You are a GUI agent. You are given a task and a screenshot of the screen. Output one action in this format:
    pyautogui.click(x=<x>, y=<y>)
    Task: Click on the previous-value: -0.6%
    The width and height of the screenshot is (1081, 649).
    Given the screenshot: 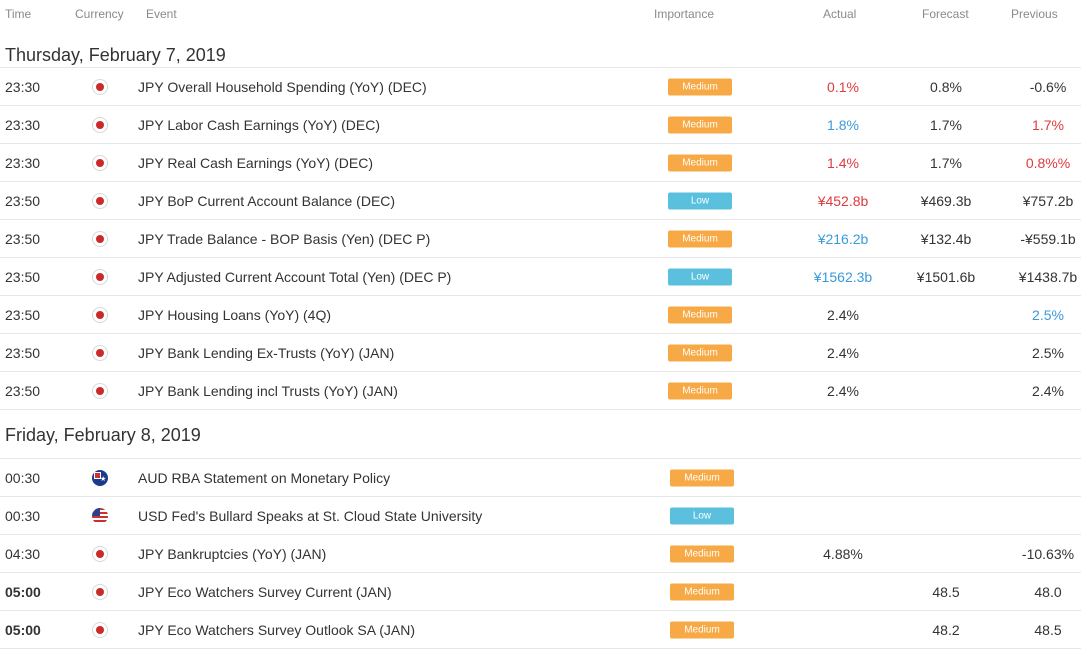 What is the action you would take?
    pyautogui.click(x=1048, y=86)
    